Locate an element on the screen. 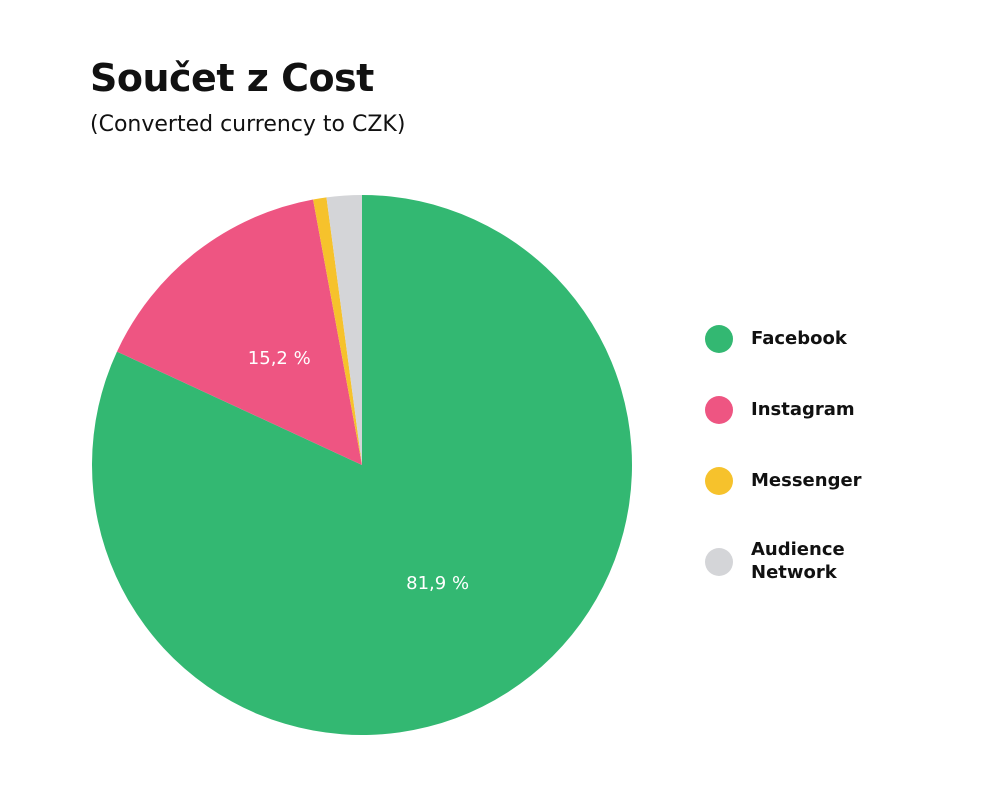 The image size is (983, 800). legend-label-facebook: Facebook is located at coordinates (799, 338).